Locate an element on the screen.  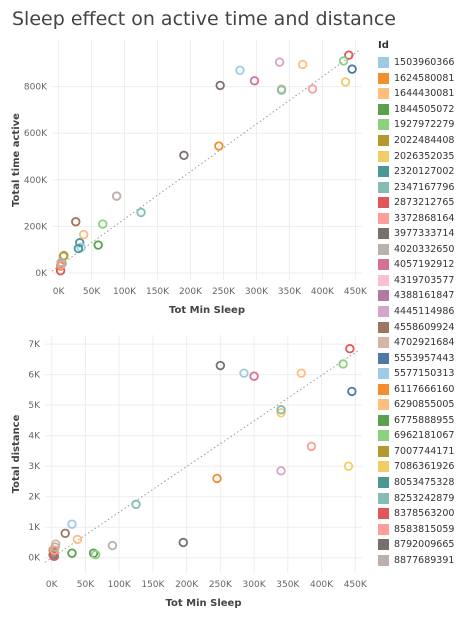
legend-label: 5577150313 is located at coordinates (424, 374).